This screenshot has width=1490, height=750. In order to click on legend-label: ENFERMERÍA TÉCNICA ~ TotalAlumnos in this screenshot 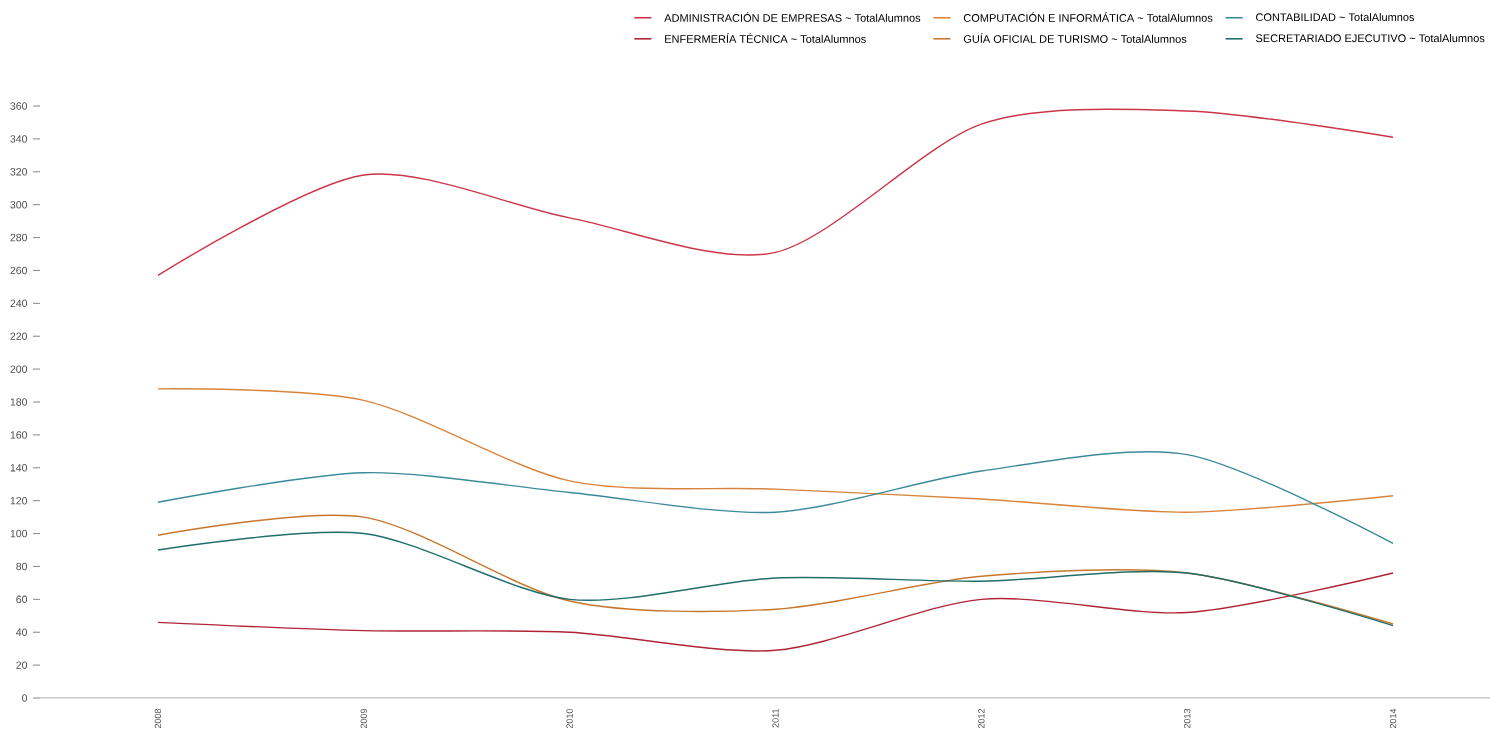, I will do `click(765, 38)`.